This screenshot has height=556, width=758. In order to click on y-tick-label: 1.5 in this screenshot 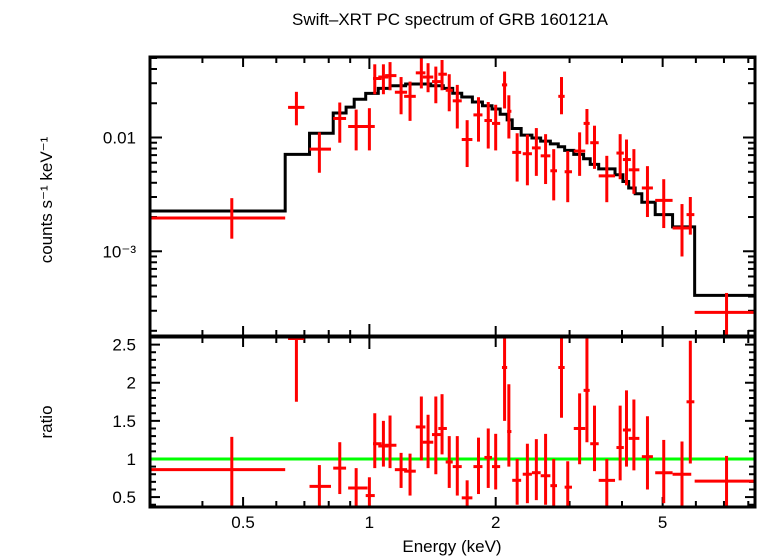, I will do `click(124, 421)`.